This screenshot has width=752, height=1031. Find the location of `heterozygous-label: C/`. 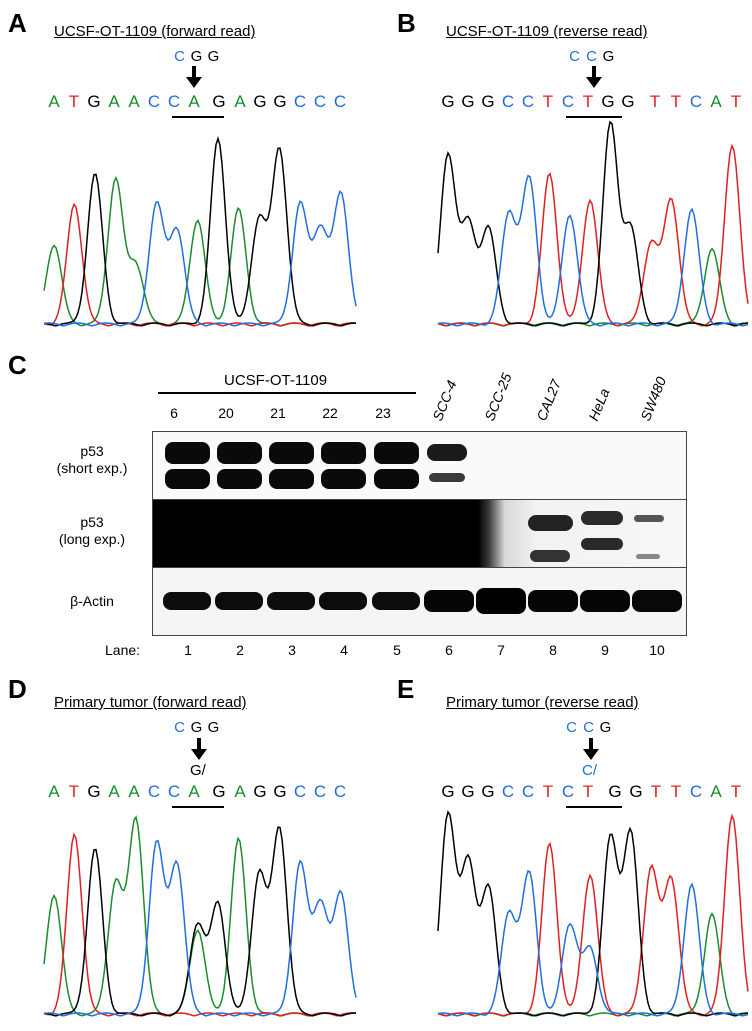

heterozygous-label: C/ is located at coordinates (589, 770).